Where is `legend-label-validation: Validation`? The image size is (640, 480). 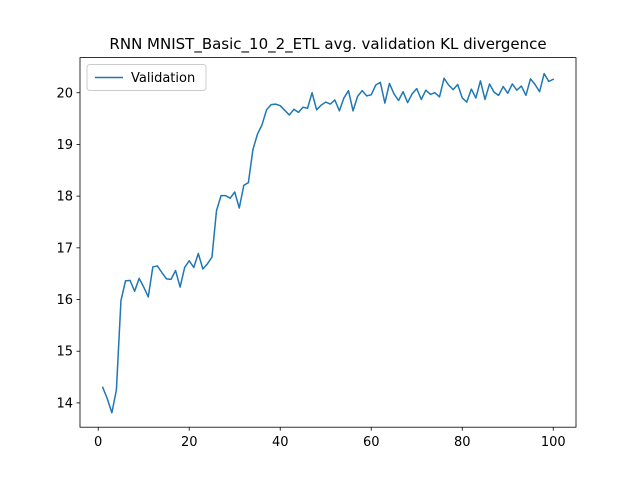 legend-label-validation: Validation is located at coordinates (163, 78).